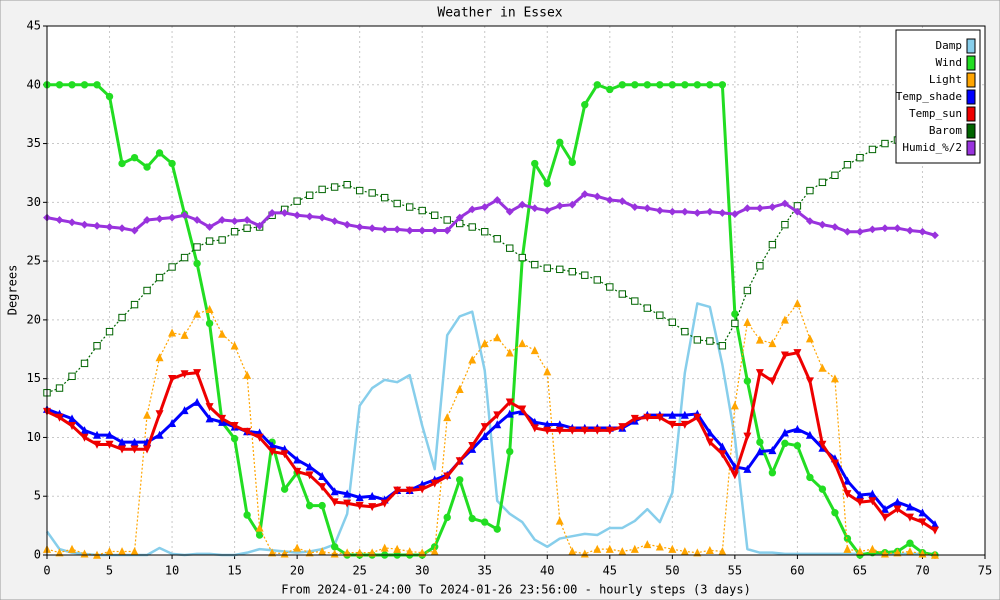 The height and width of the screenshot is (600, 1000). I want to click on y-tick-label: 45, so click(34, 26).